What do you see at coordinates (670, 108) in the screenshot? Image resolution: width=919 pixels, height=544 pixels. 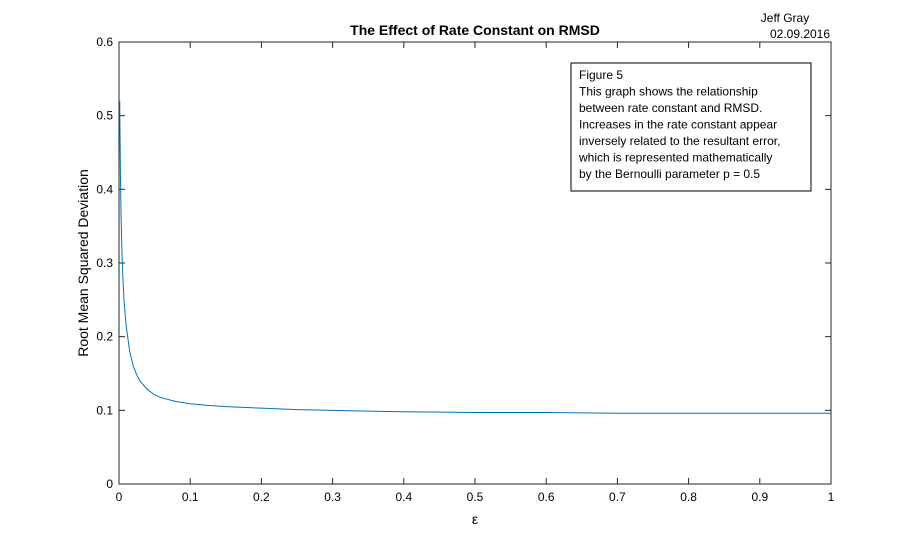 I see `annotation-line: between rate constant and RMSD.` at bounding box center [670, 108].